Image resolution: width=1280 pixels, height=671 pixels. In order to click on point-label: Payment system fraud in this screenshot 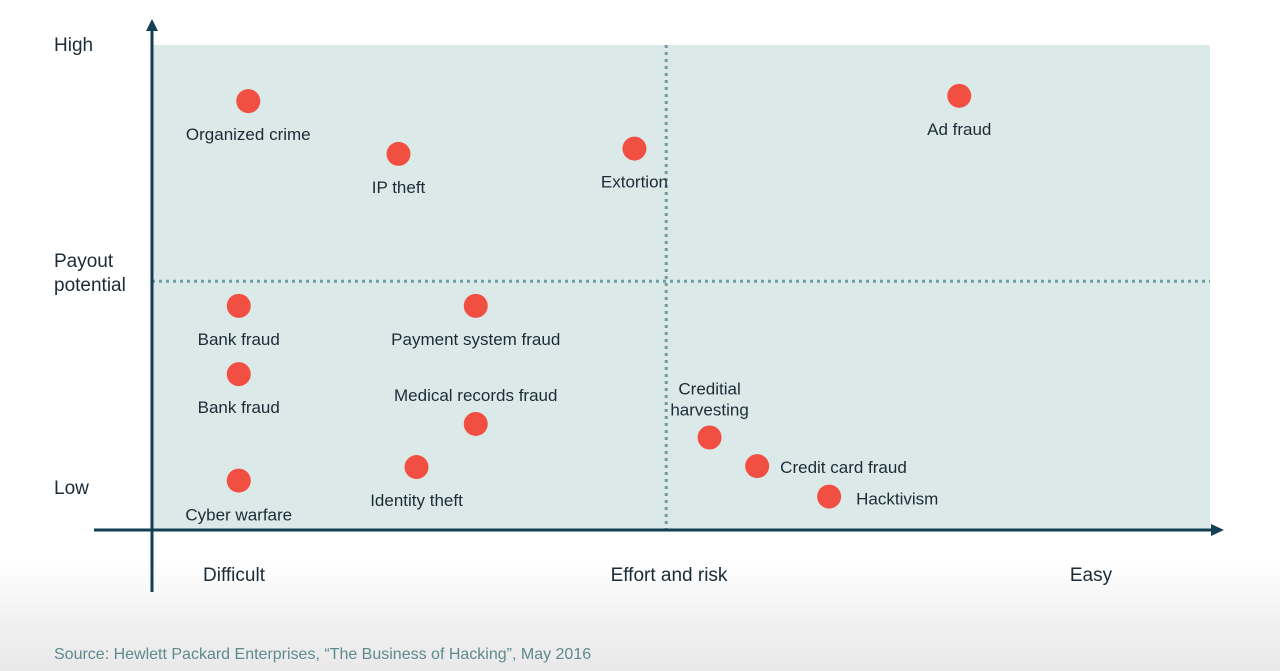, I will do `click(475, 339)`.